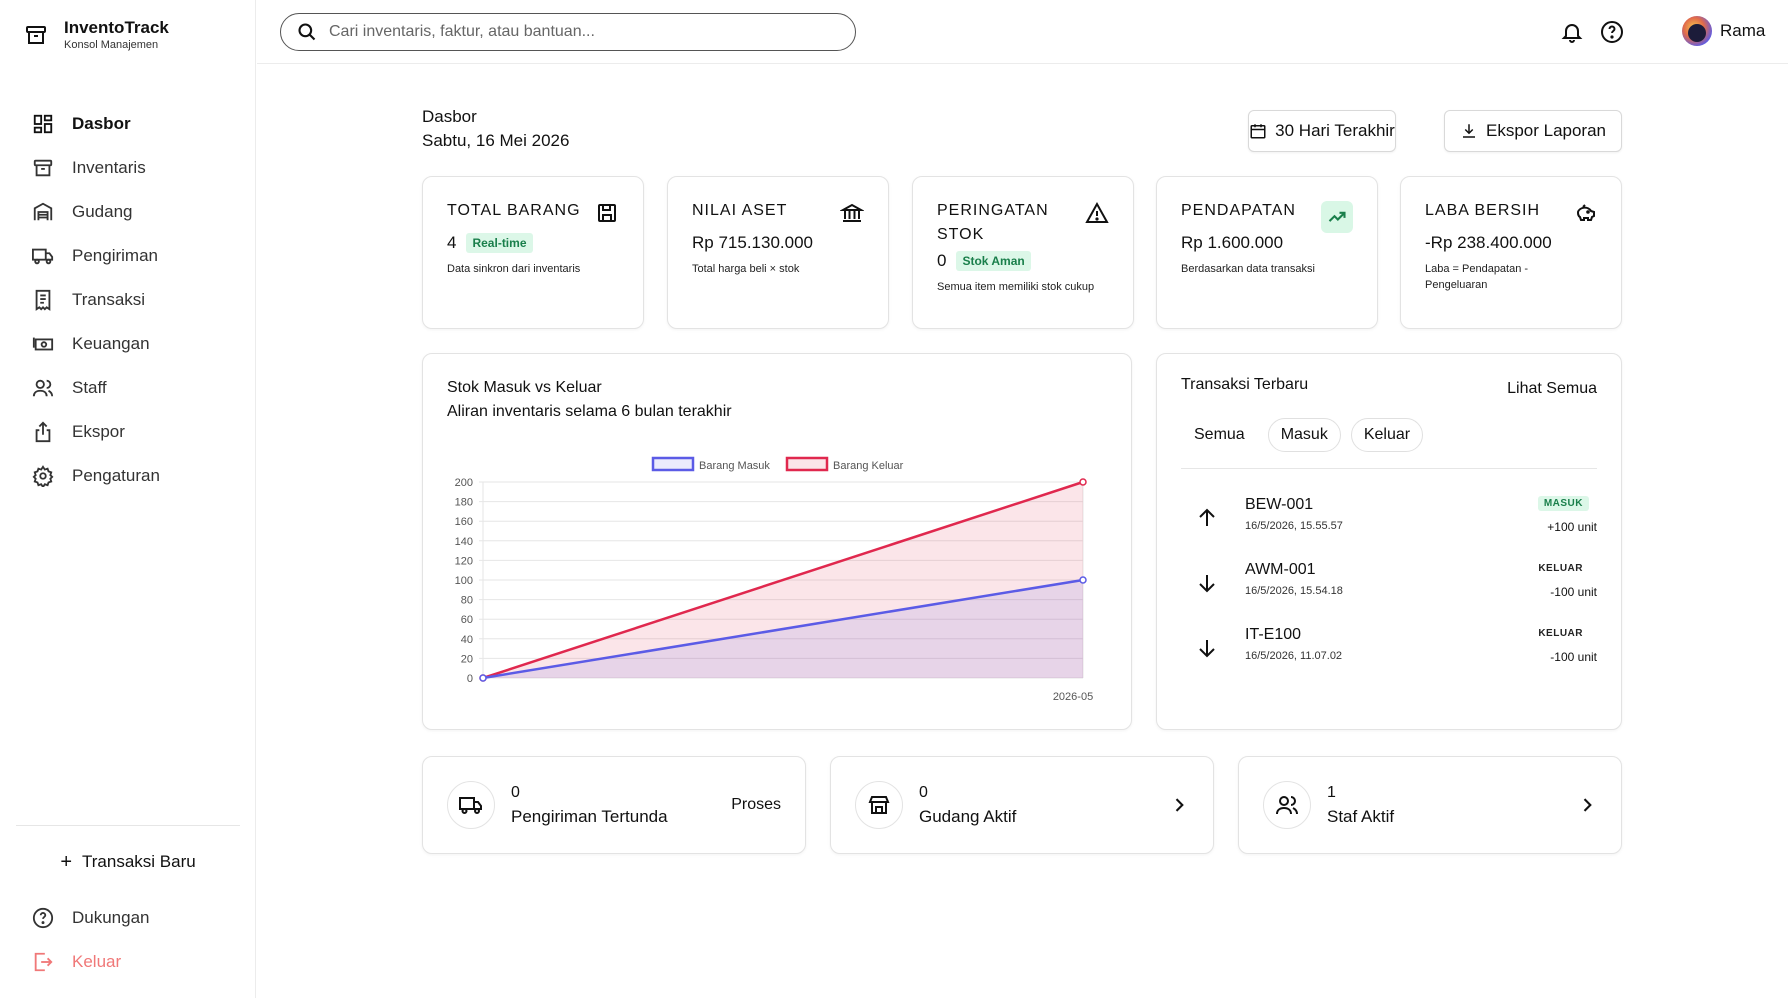 The image size is (1788, 998). Describe the element at coordinates (1331, 792) in the screenshot. I see `summary-count: 1` at that location.